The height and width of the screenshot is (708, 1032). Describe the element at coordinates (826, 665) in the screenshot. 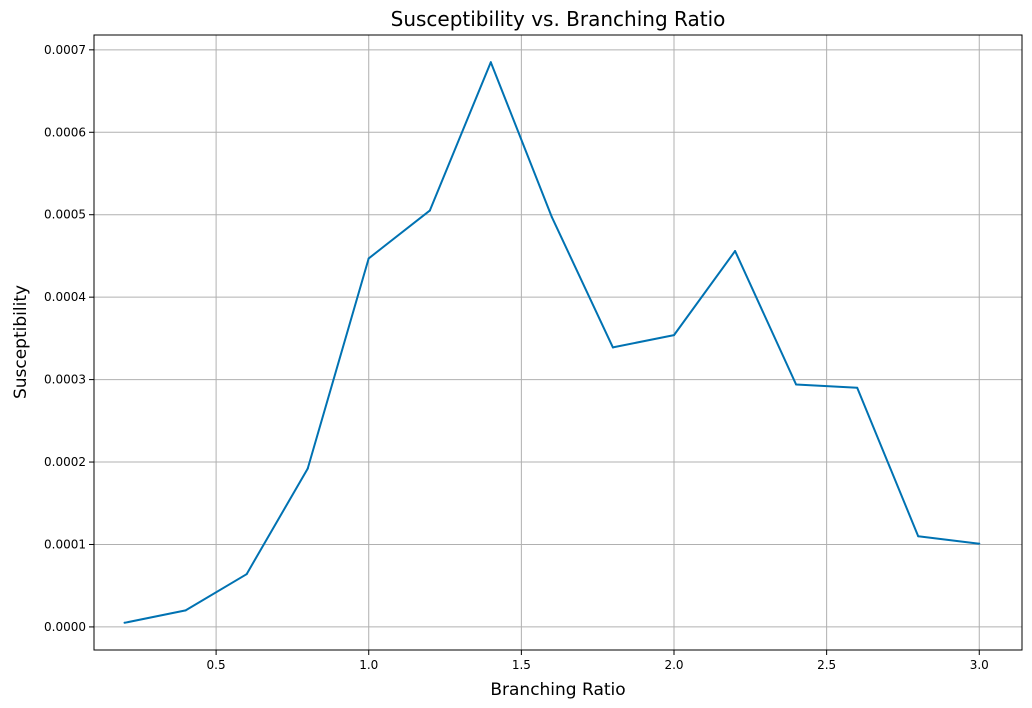

I see `x-tick-label: 2.5` at that location.